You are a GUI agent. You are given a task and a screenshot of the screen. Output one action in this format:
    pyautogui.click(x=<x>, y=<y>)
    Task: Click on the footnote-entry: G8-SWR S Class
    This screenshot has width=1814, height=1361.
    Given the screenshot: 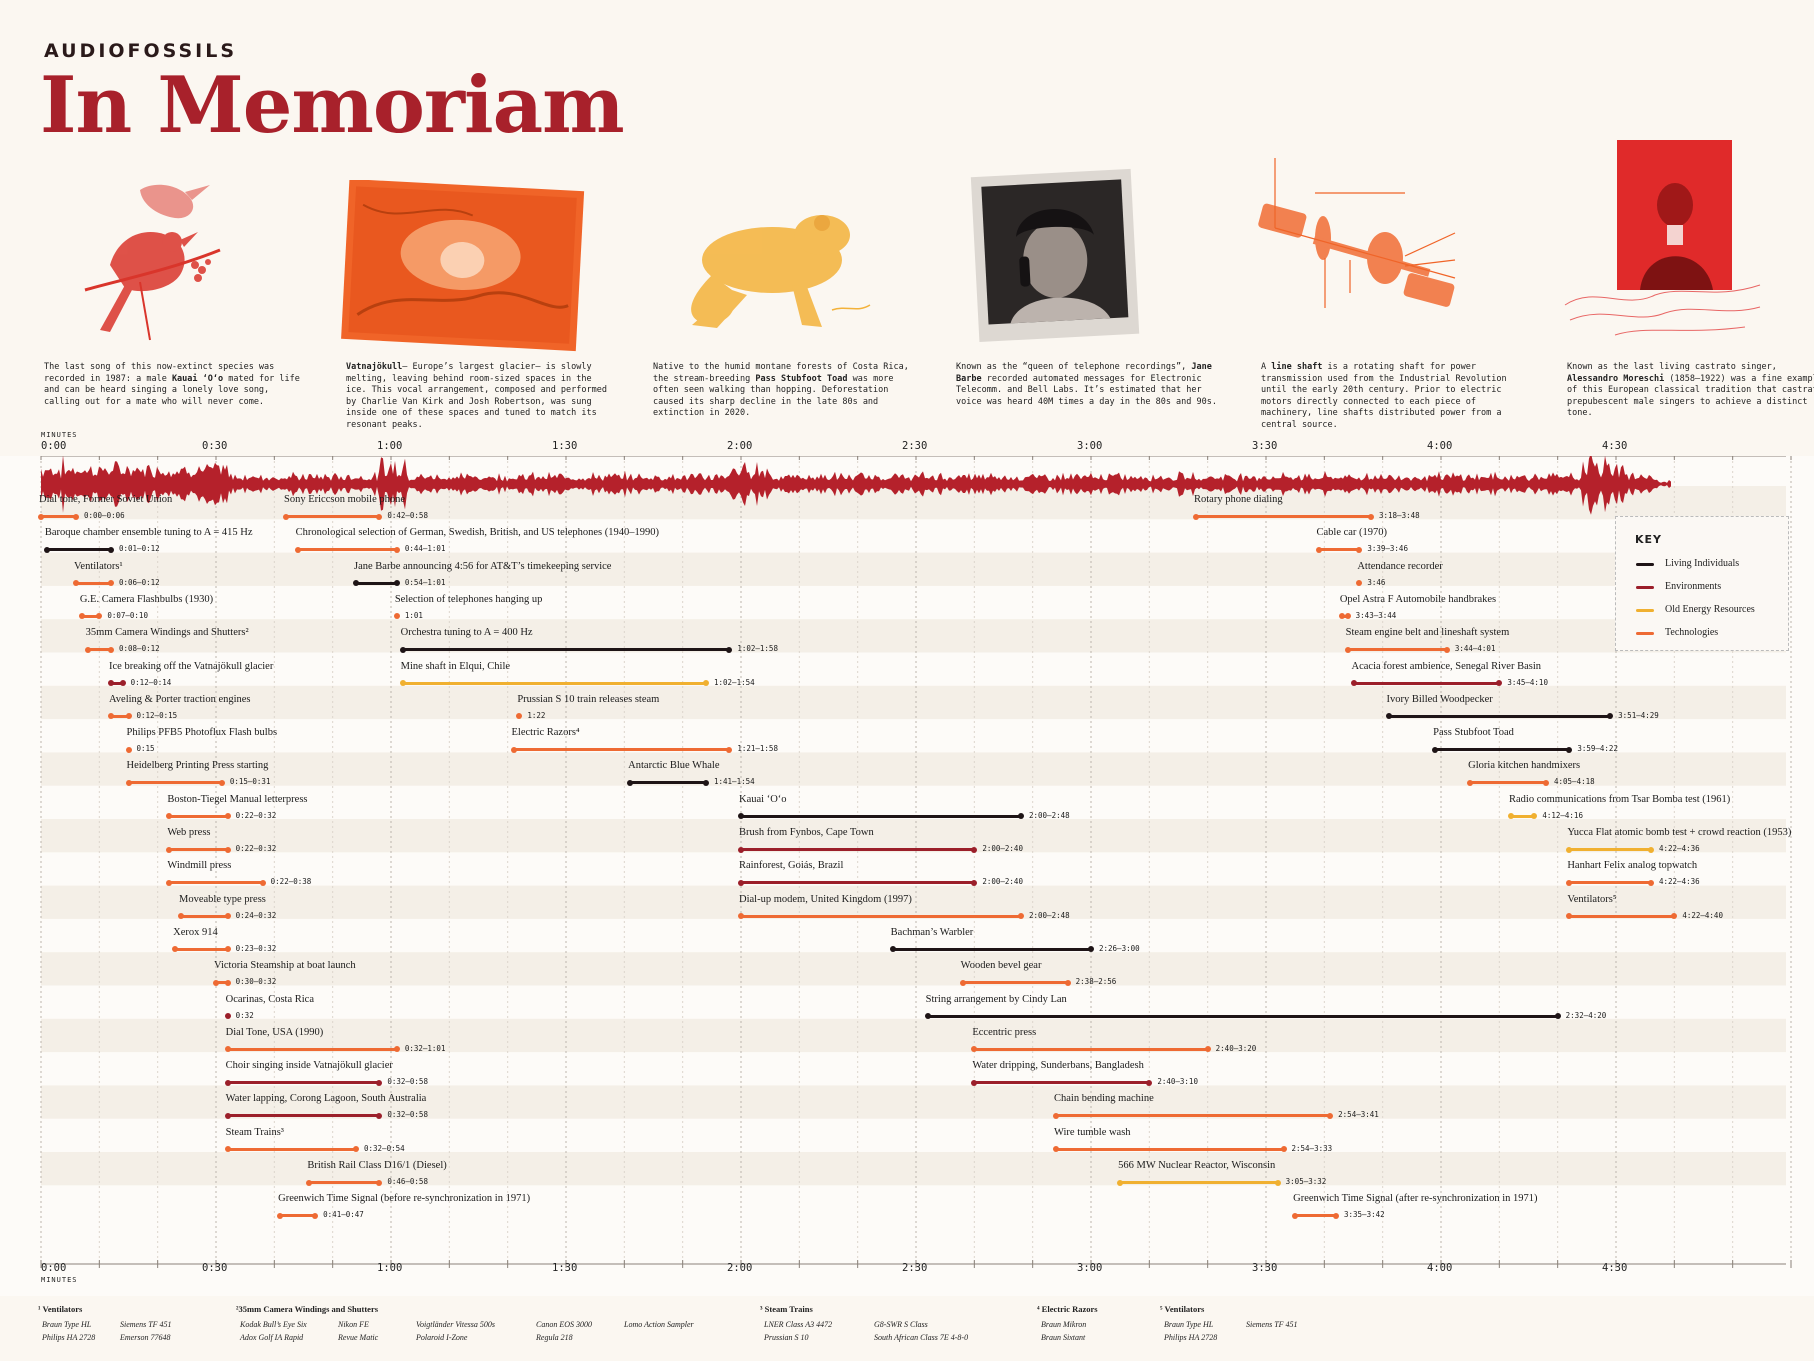 What is the action you would take?
    pyautogui.click(x=901, y=1324)
    